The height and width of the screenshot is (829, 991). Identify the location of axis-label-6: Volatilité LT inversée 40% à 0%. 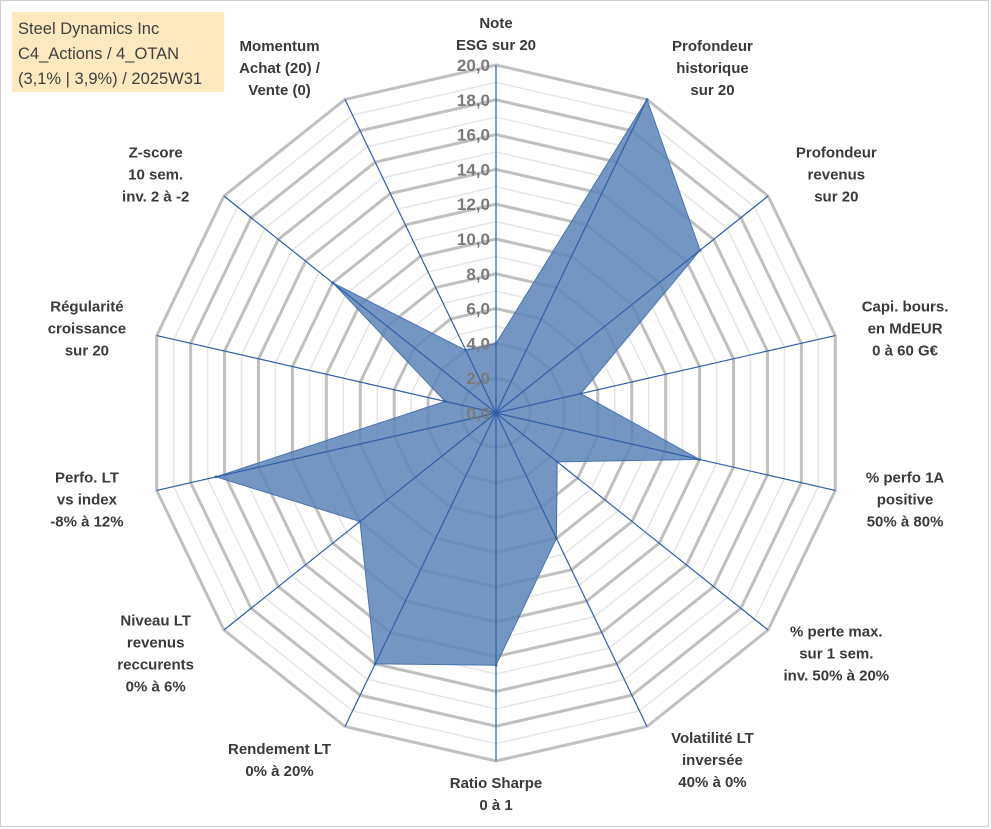
(712, 760).